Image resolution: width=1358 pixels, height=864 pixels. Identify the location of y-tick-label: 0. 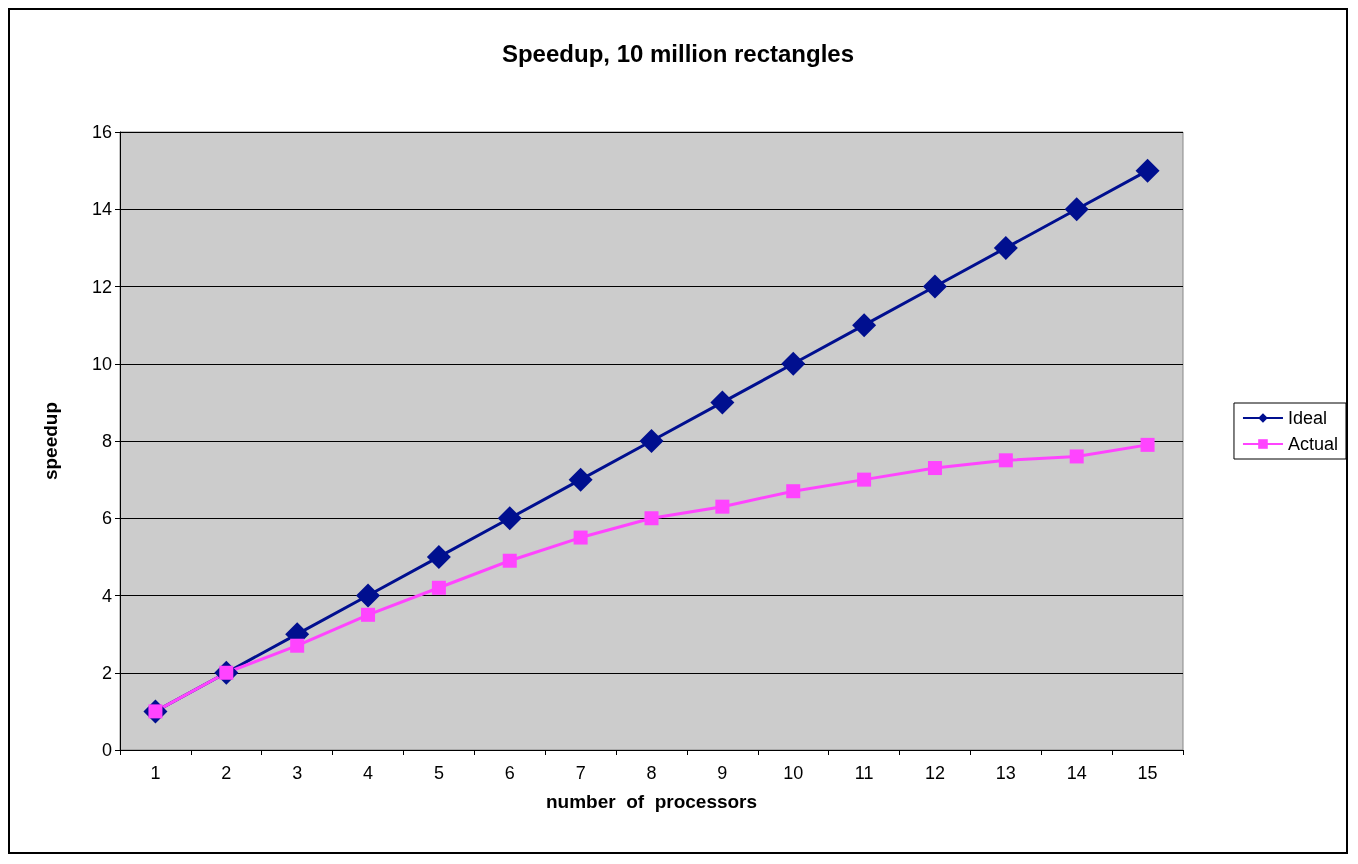
(106, 750).